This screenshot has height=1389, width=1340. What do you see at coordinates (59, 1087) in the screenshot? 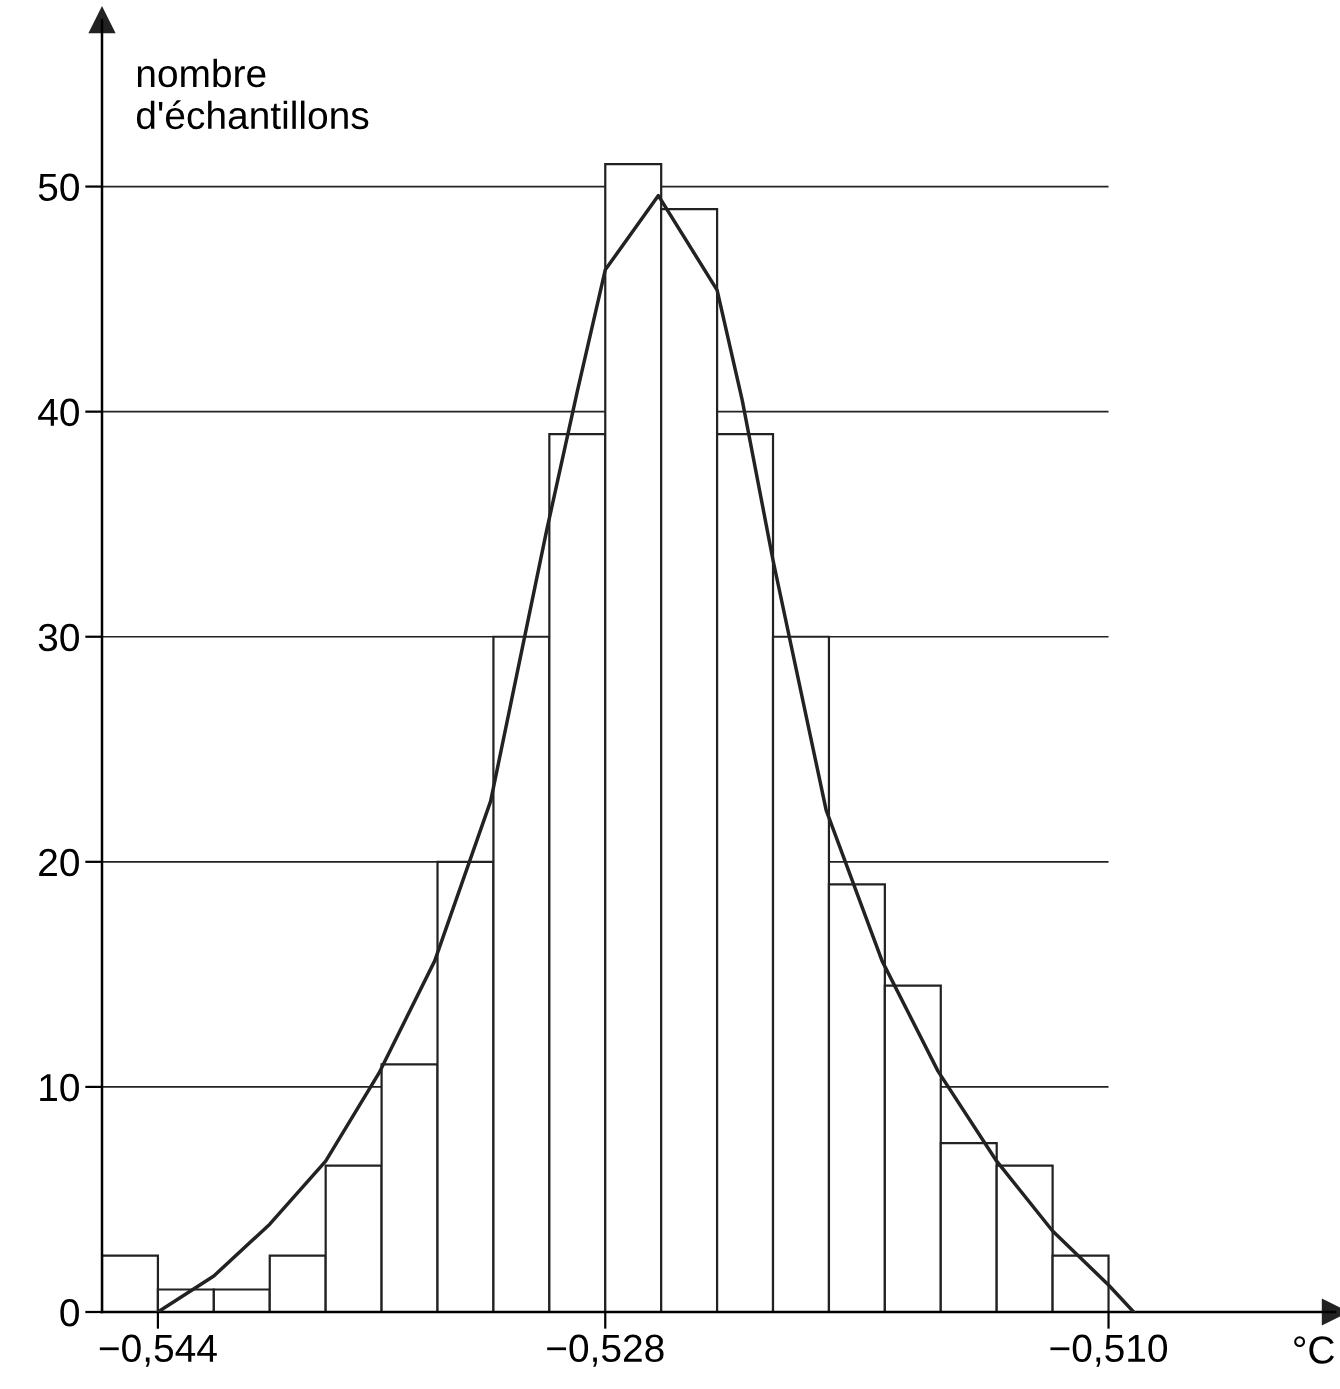
I see `y-tick-label: 10` at bounding box center [59, 1087].